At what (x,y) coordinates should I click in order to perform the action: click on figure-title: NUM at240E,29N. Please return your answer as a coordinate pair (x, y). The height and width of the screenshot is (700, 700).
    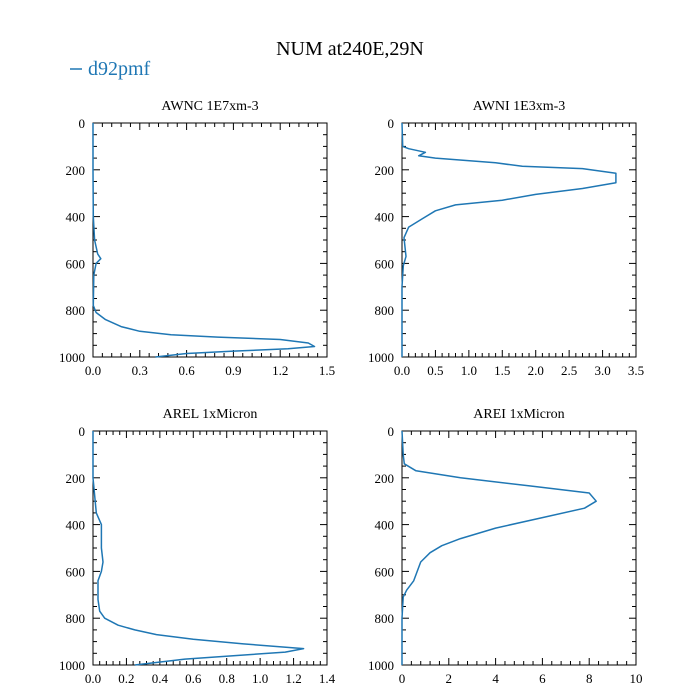
    Looking at the image, I should click on (350, 49).